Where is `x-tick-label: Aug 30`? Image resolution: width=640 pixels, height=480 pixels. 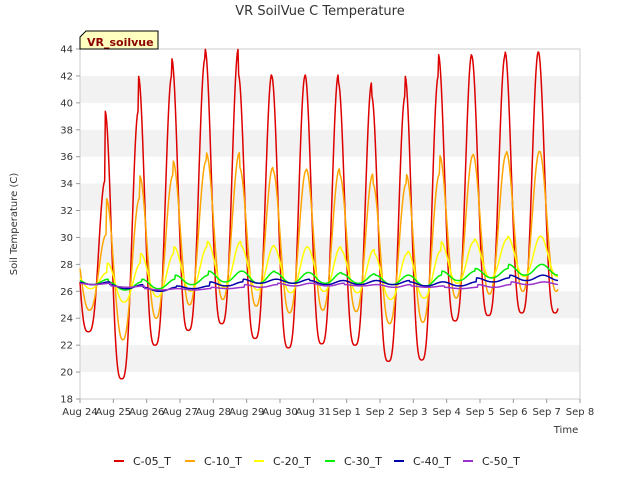
x-tick-label: Aug 30 is located at coordinates (279, 412).